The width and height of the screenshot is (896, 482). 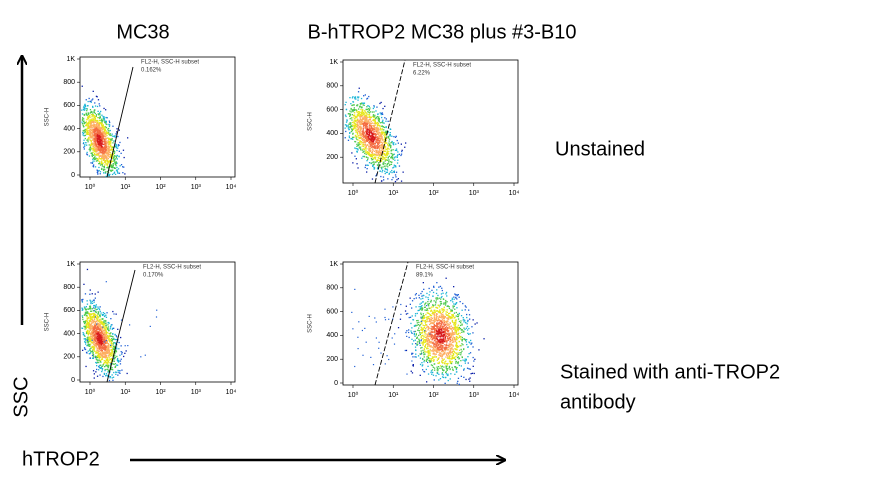 What do you see at coordinates (70, 264) in the screenshot?
I see `y-tick-label: 1K` at bounding box center [70, 264].